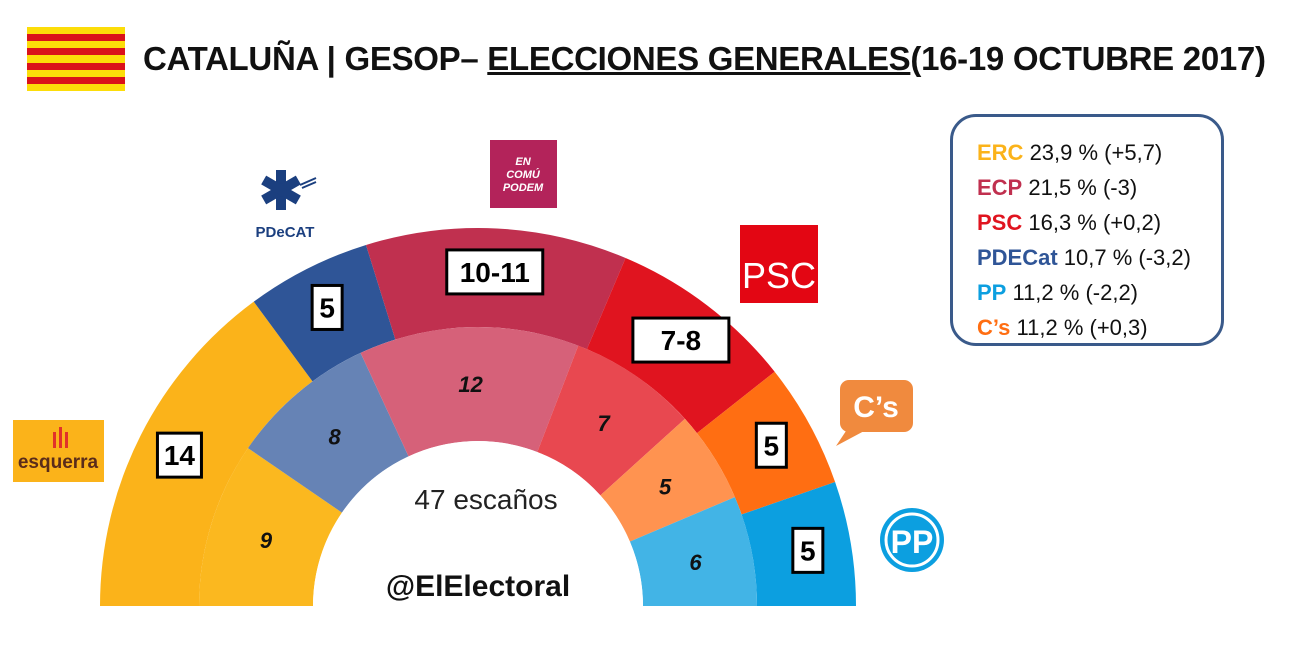 The height and width of the screenshot is (670, 1290). I want to click on outer-label-box-ecp, so click(495, 272).